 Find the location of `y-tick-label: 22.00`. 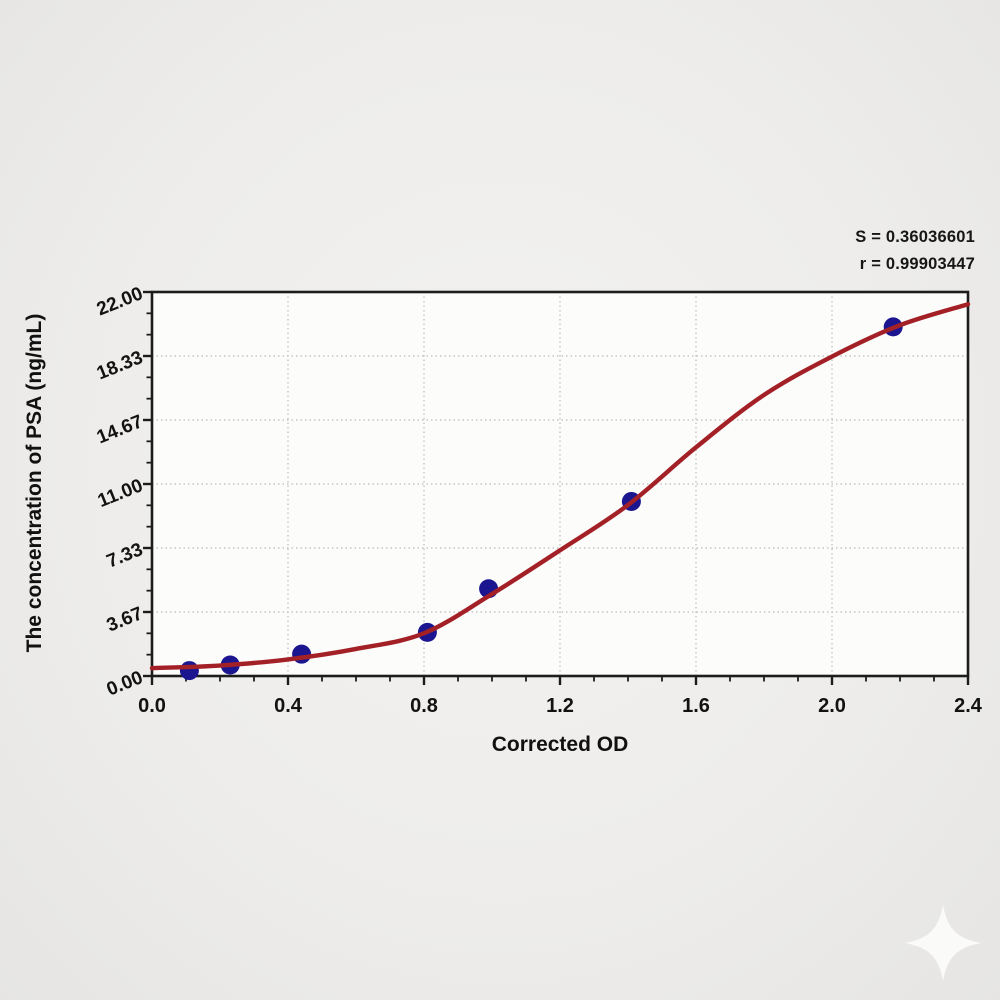

y-tick-label: 22.00 is located at coordinates (120, 301).